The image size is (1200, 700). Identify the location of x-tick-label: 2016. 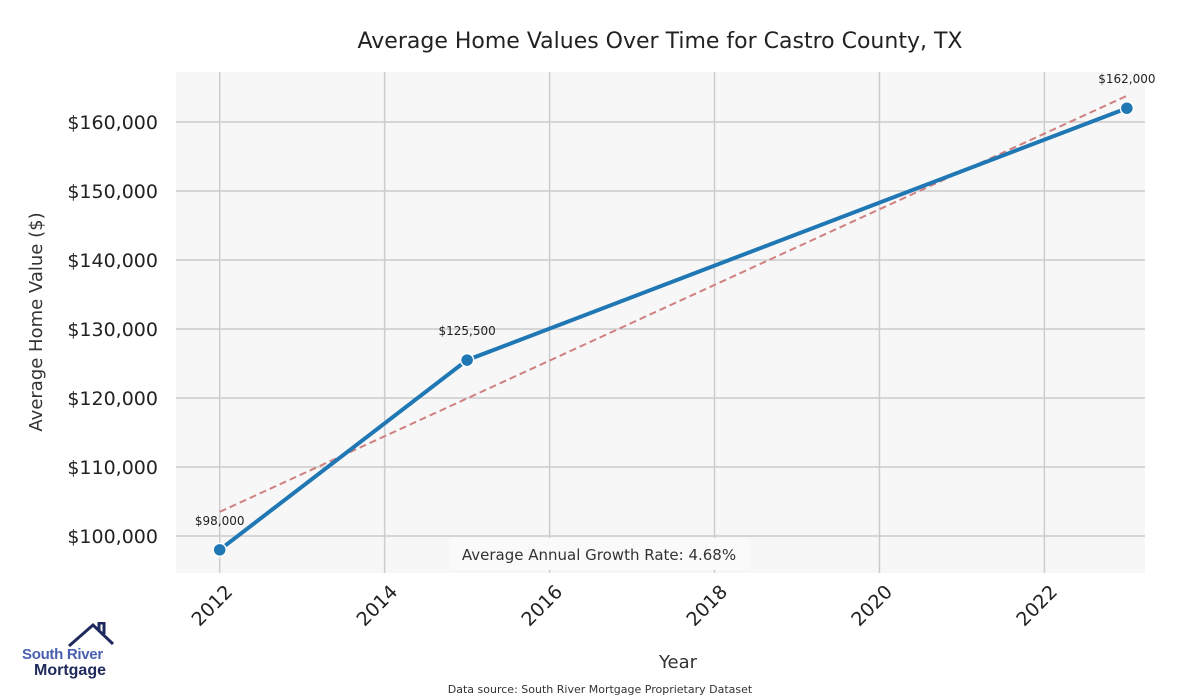
(542, 606).